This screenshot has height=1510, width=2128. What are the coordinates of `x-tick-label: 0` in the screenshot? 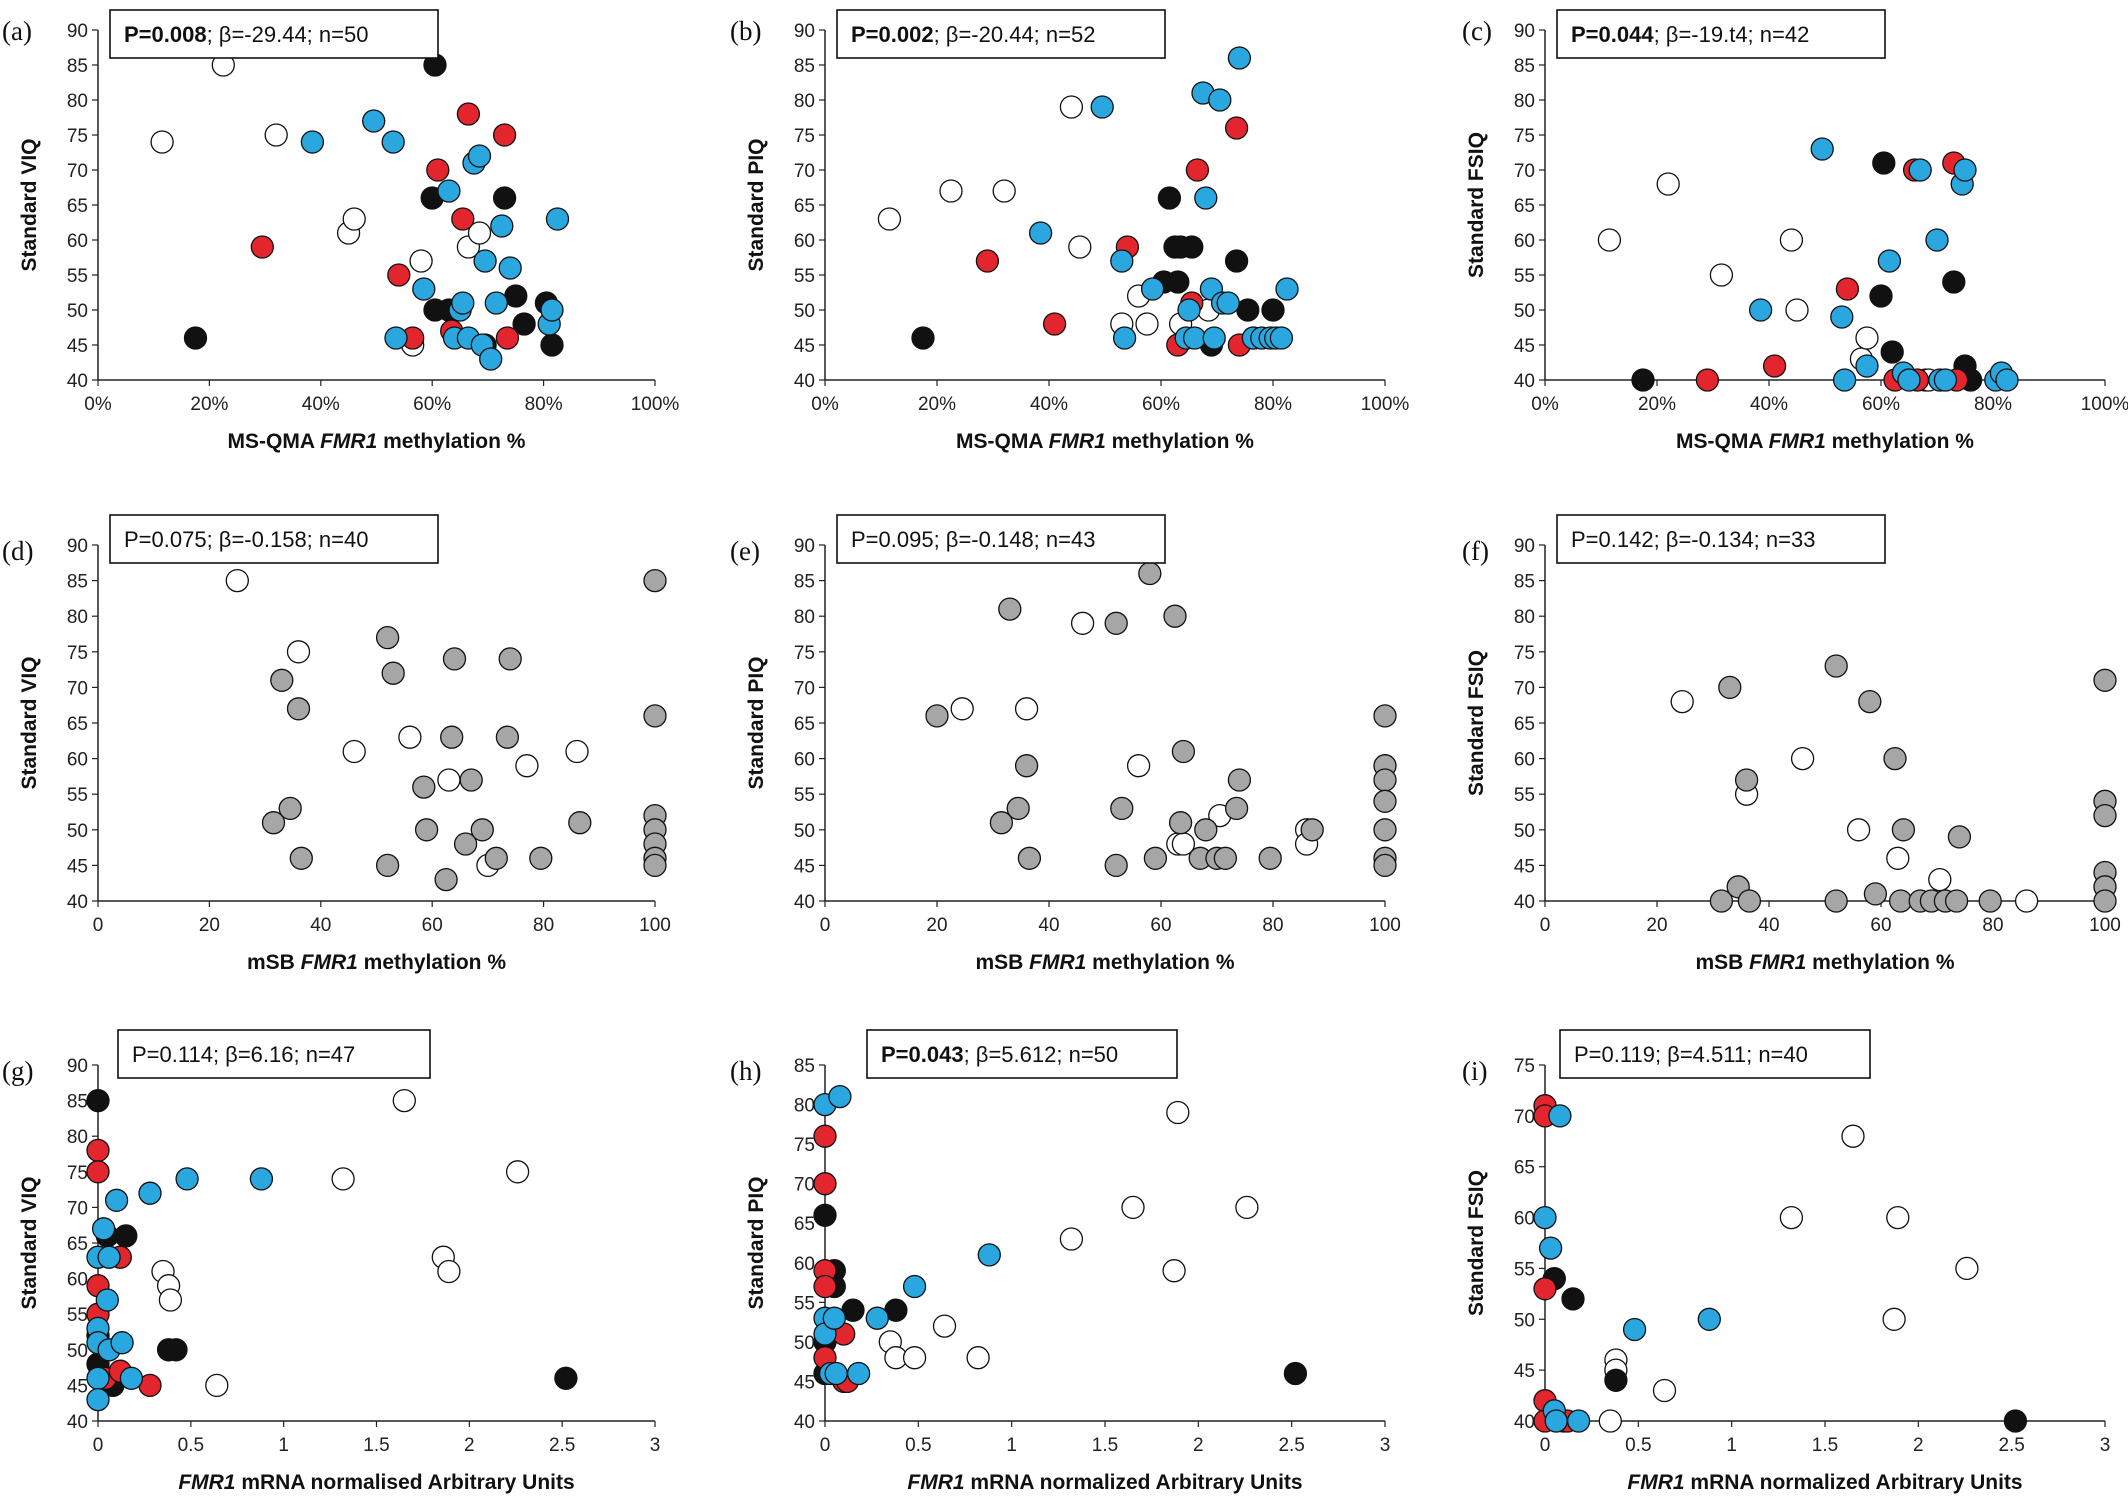 It's located at (825, 925).